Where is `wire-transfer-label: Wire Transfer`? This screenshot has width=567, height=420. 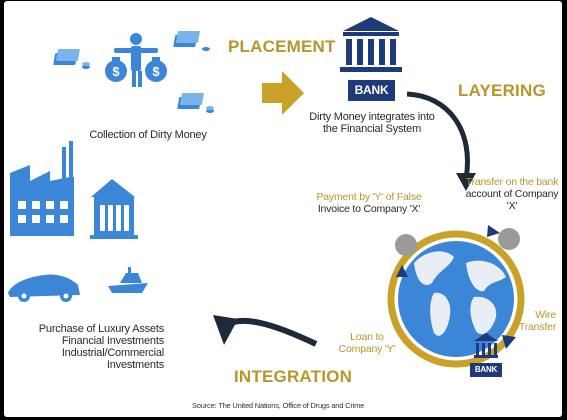 wire-transfer-label: Wire Transfer is located at coordinates (530, 321).